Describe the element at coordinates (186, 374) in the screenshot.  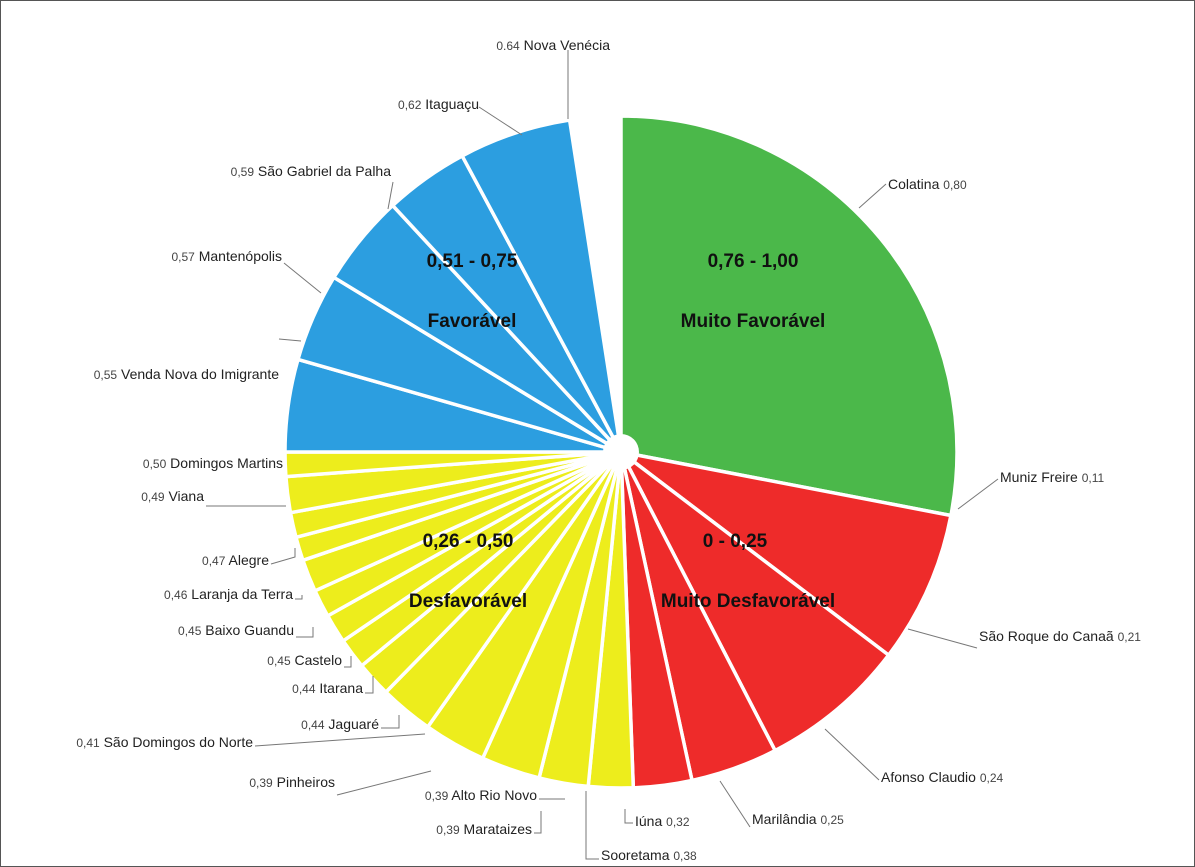
I see `slice-label: 0,55 Venda Nova do Imigrante` at that location.